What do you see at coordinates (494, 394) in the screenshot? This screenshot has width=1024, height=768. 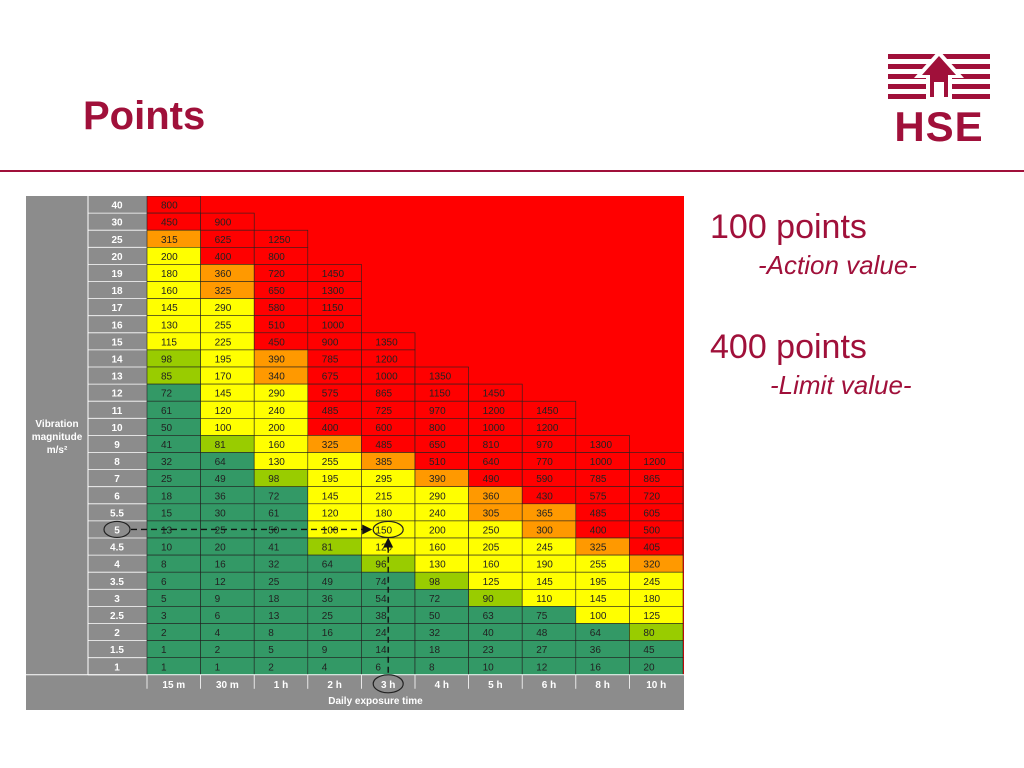 I see `points-value: 1450` at bounding box center [494, 394].